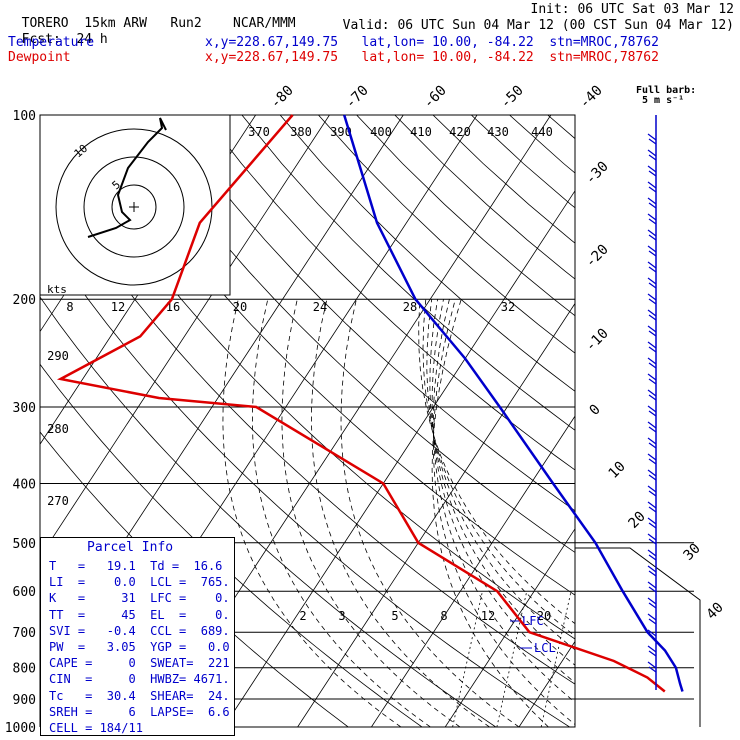 The width and height of the screenshot is (740, 740). What do you see at coordinates (41, 39) in the screenshot?
I see `fcst-label: Fcst:` at bounding box center [41, 39].